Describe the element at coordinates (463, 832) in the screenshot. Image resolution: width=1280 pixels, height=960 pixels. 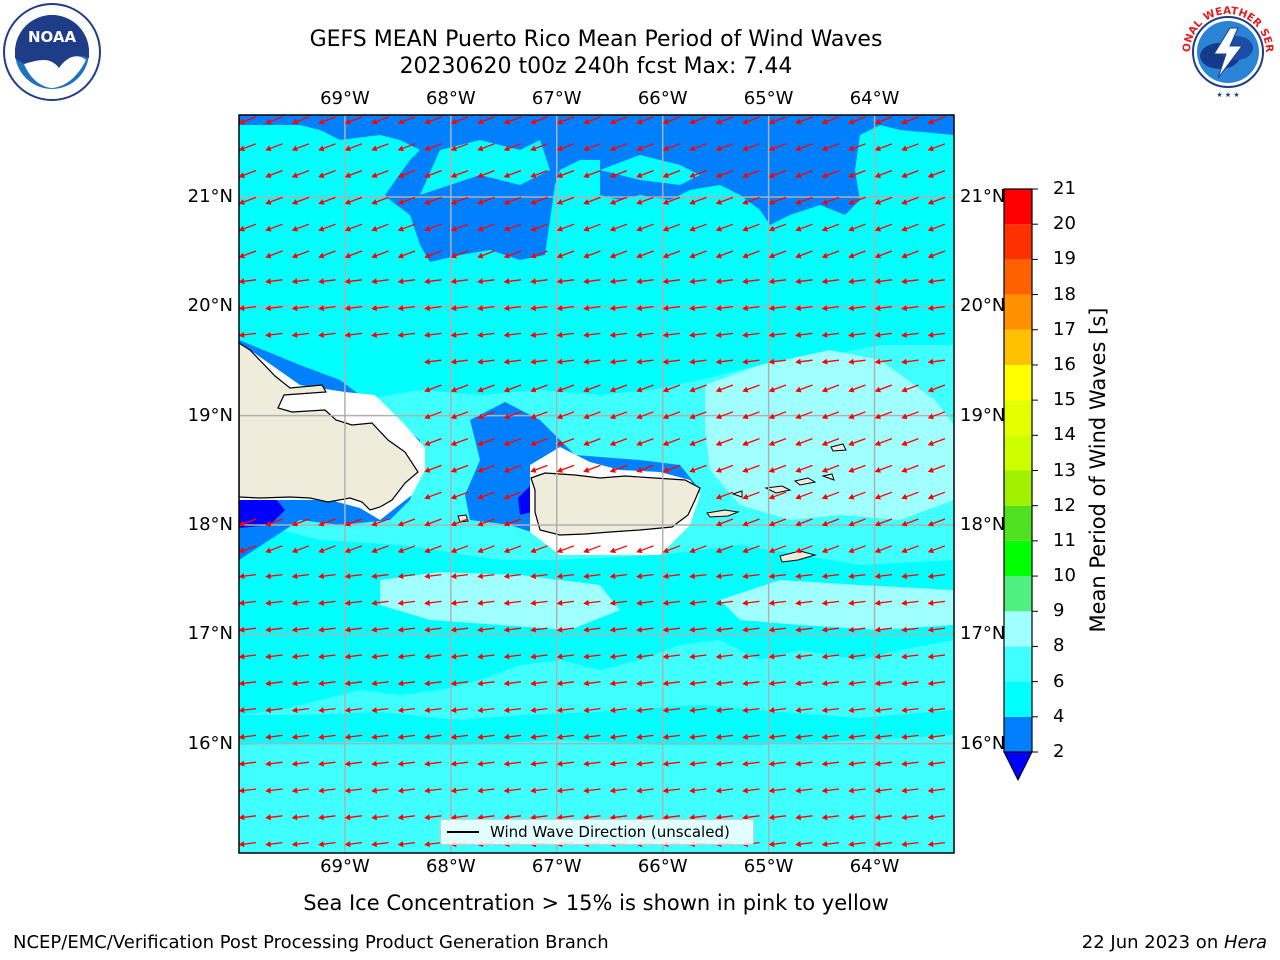
I see `legend-line-sample` at that location.